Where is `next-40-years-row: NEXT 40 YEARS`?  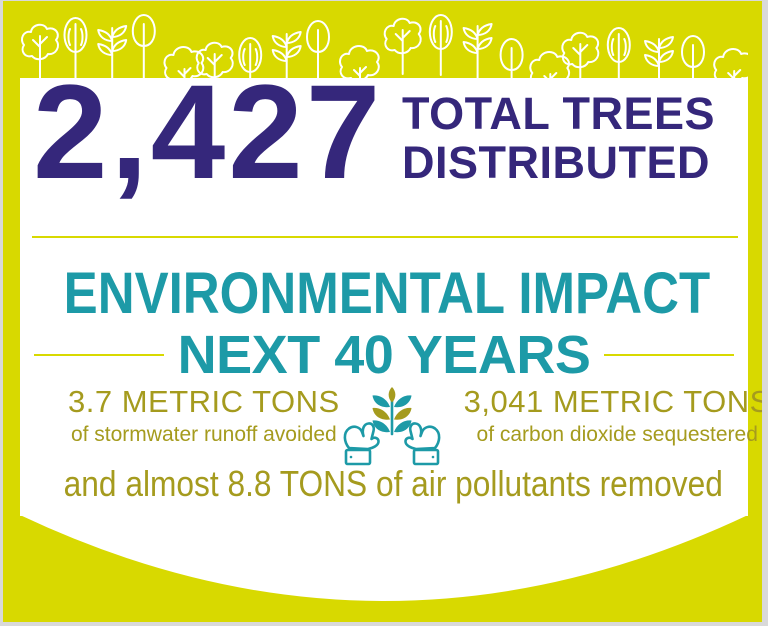
next-40-years-row: NEXT 40 YEARS is located at coordinates (384, 355).